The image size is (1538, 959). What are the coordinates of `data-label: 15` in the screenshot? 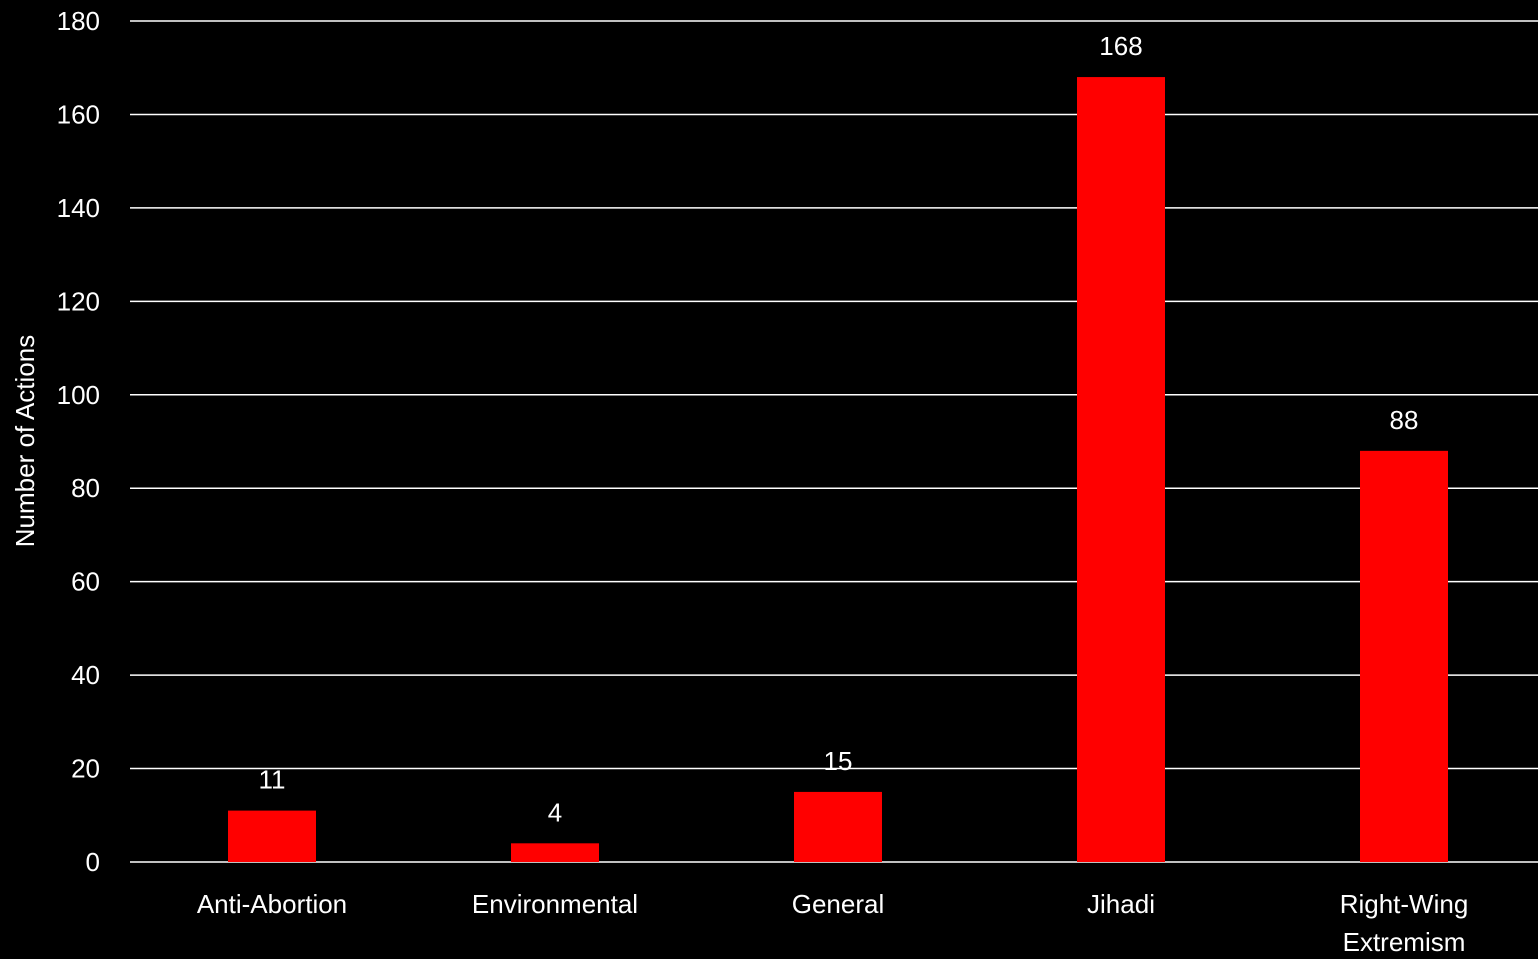 It's located at (838, 761).